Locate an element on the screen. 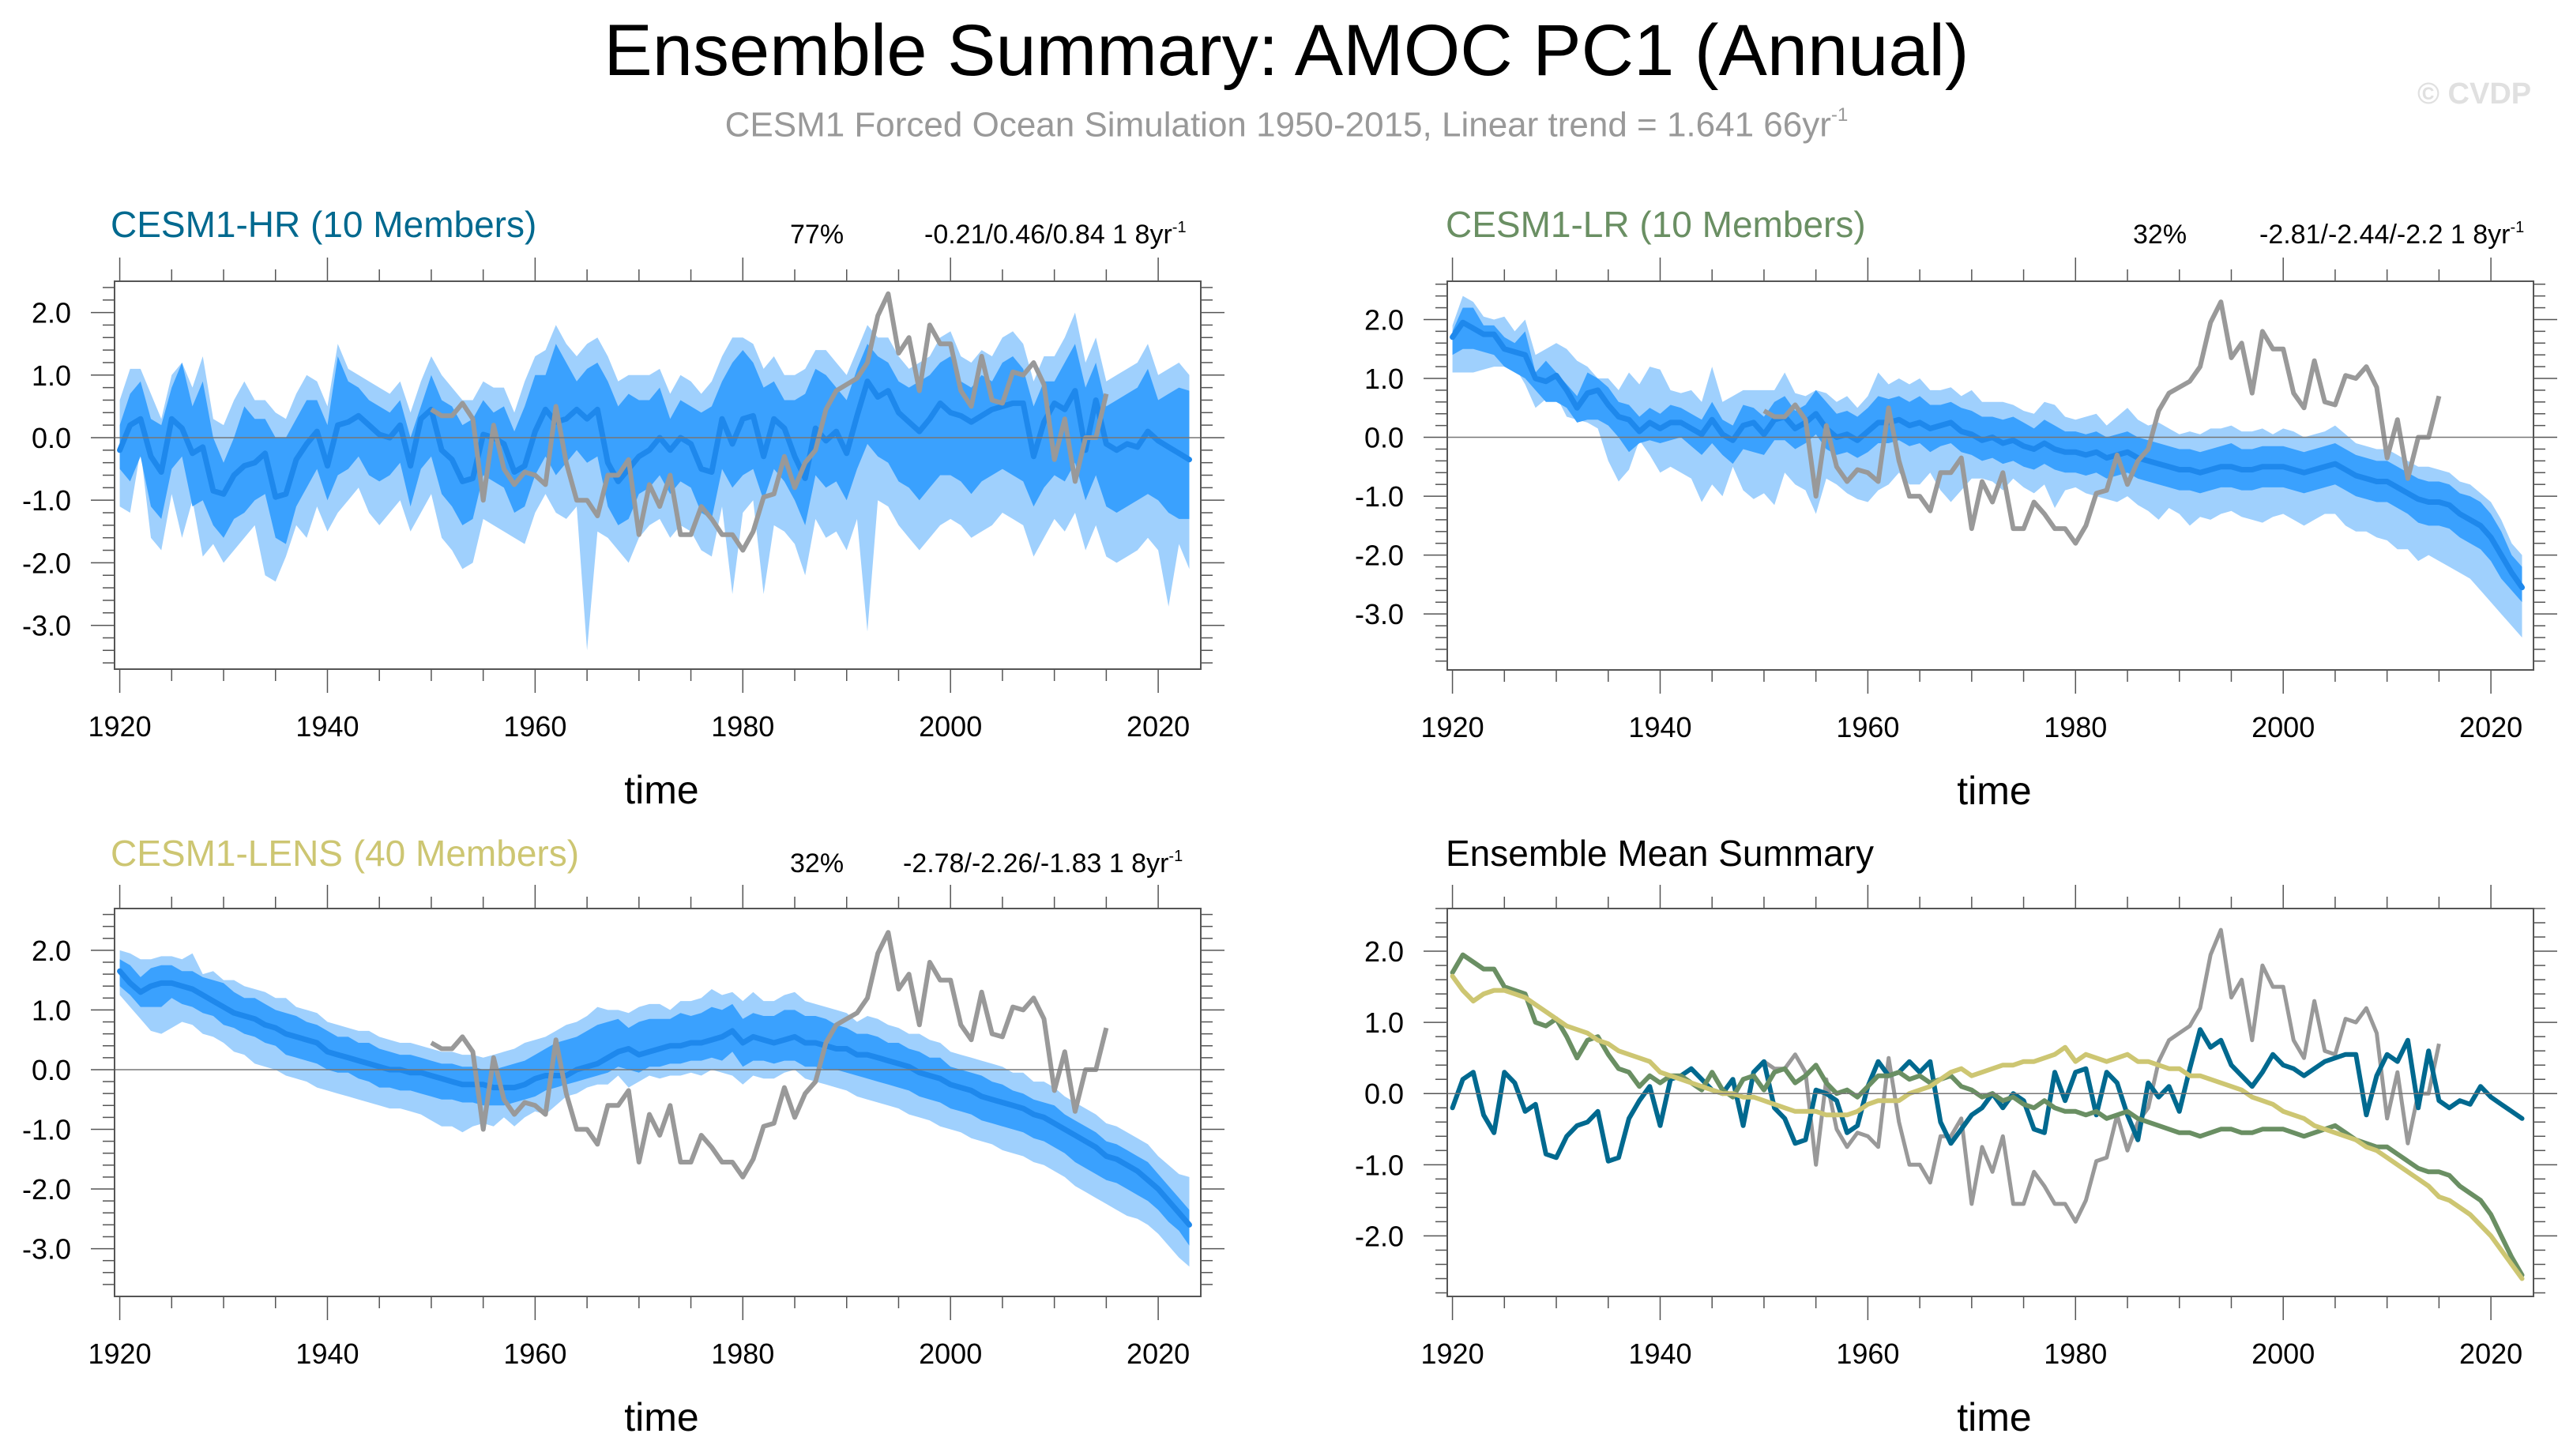  panel-title: CESM1-LR (10 Members) is located at coordinates (1656, 224).